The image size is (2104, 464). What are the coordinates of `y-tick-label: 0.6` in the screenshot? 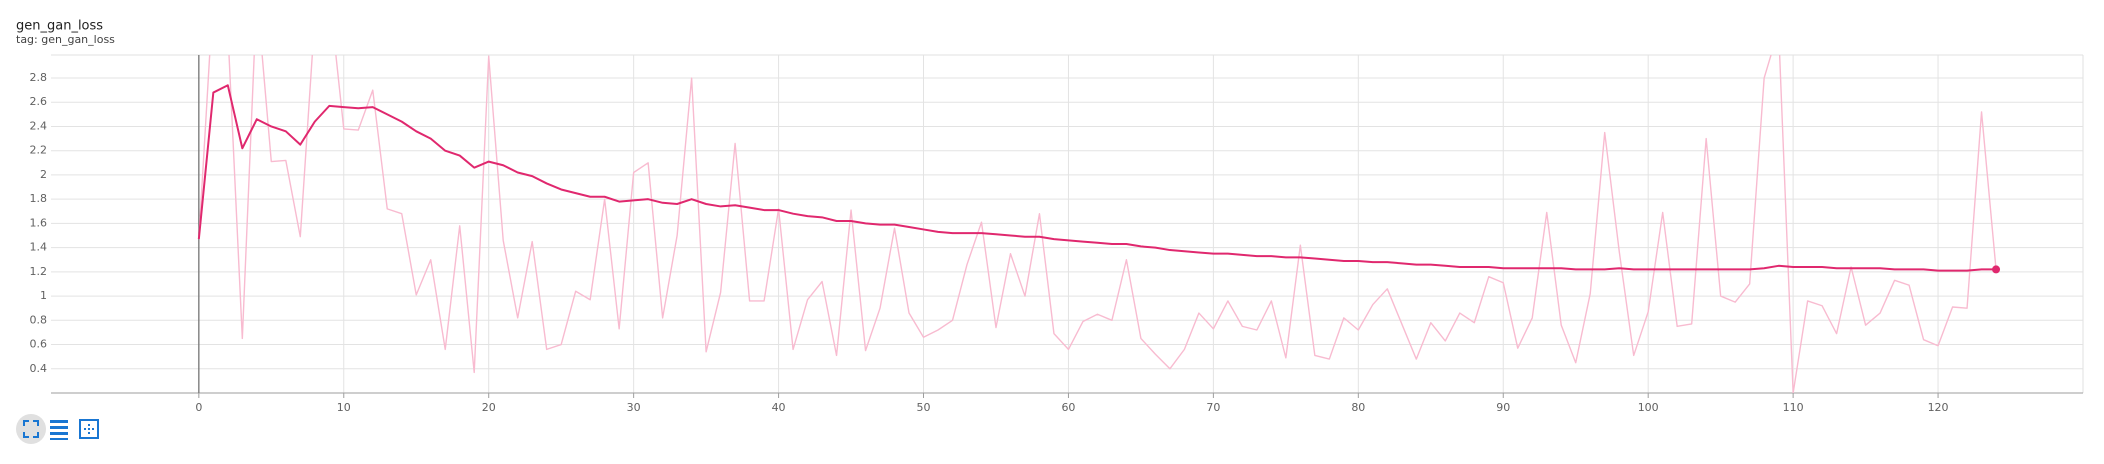 It's located at (39, 344).